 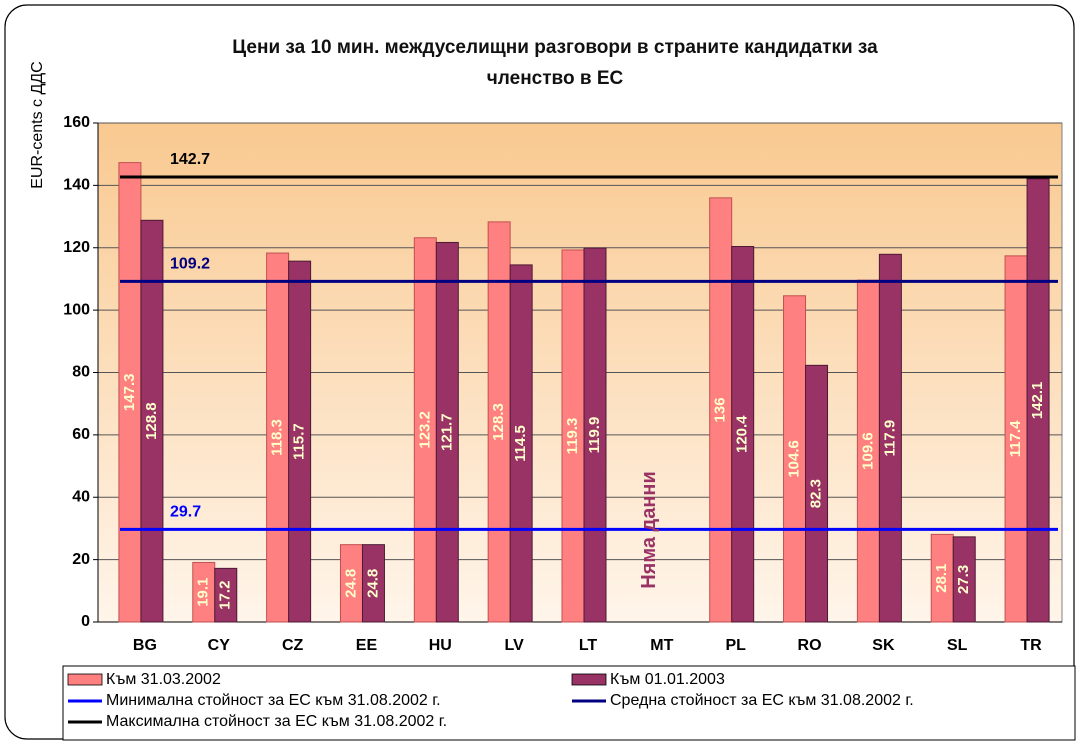 I want to click on data-label: 128.8, so click(x=151, y=421).